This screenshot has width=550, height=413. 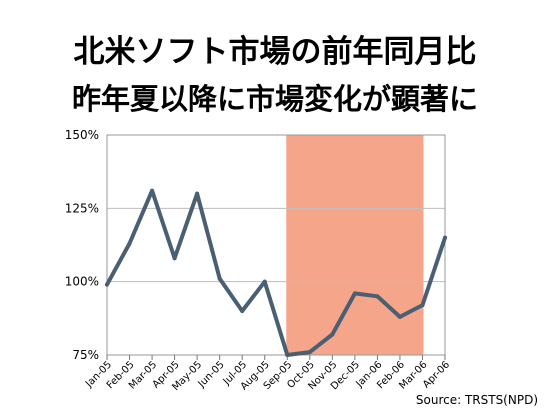 What do you see at coordinates (82, 208) in the screenshot?
I see `y-tick-label: 125%` at bounding box center [82, 208].